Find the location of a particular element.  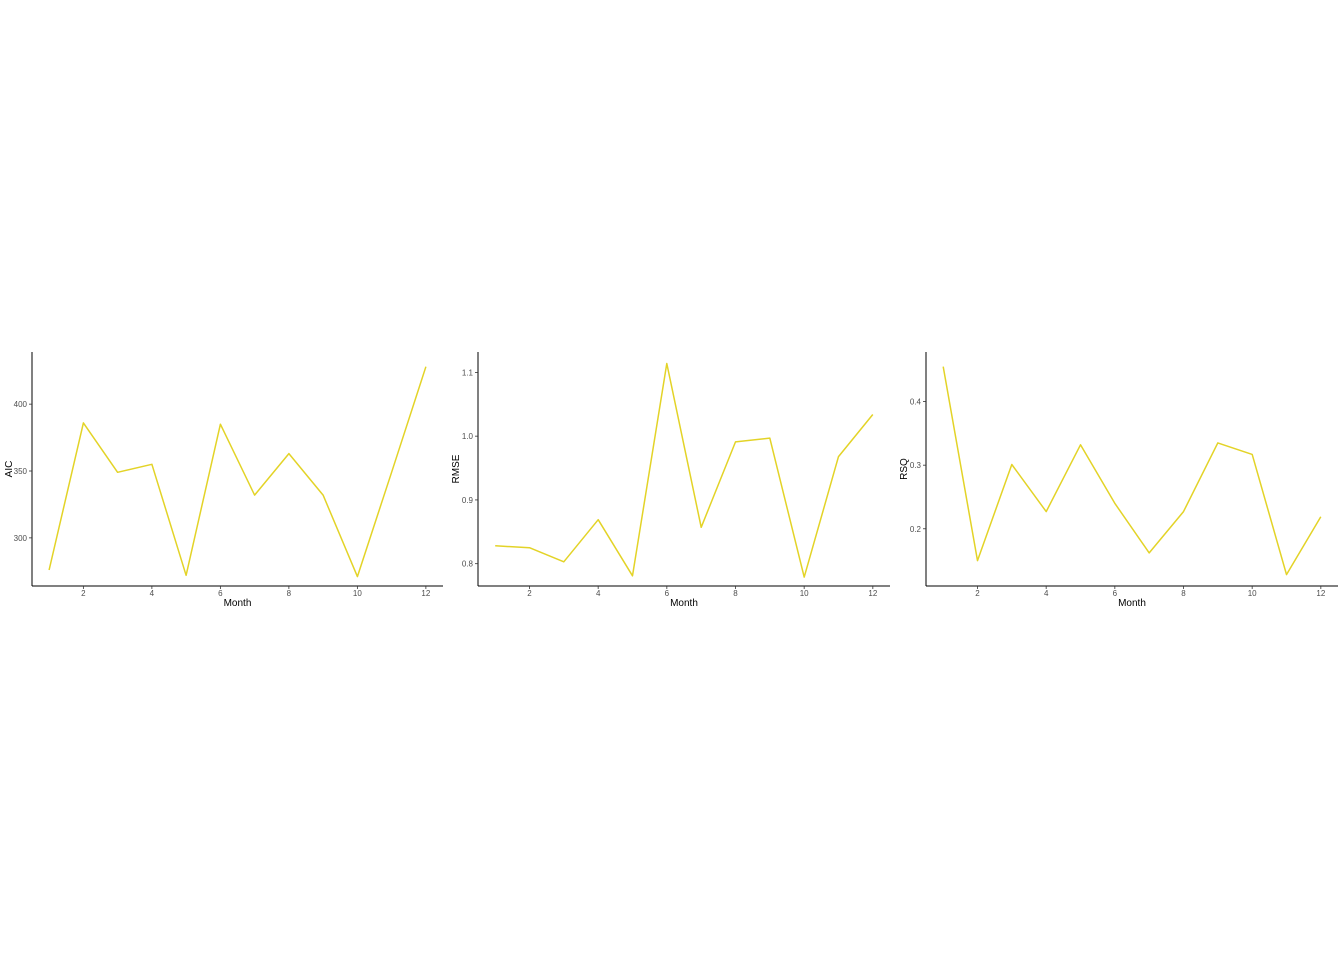

y-tick-label: 0.3 is located at coordinates (916, 465).